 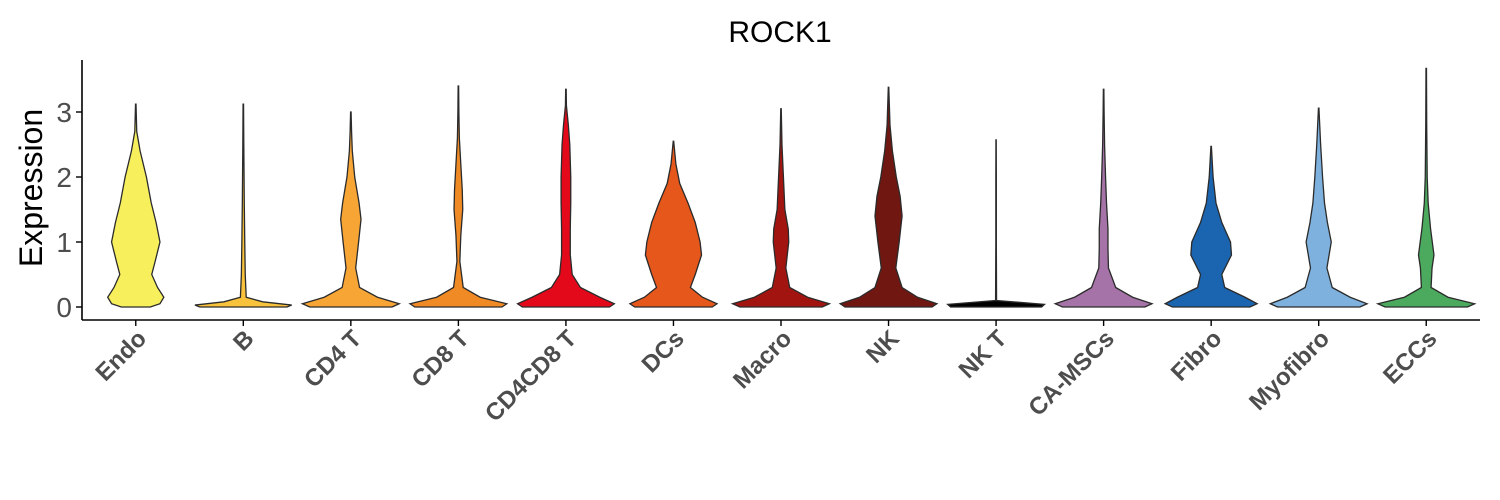 I want to click on x-tick-label: CD8 T, so click(x=441, y=359).